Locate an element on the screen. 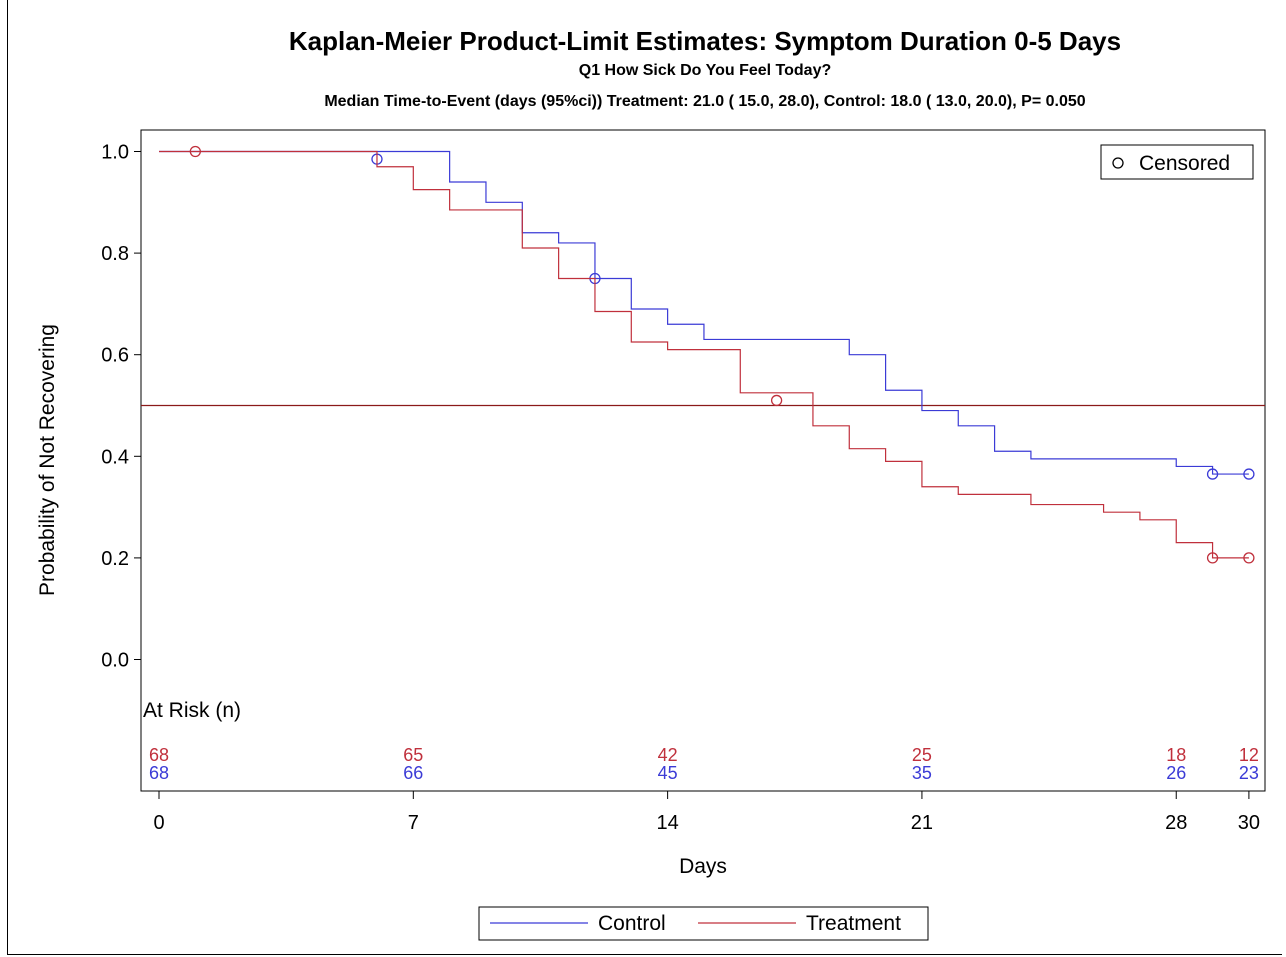 This screenshot has width=1286, height=957. x-tick-label: 0 is located at coordinates (158, 823).